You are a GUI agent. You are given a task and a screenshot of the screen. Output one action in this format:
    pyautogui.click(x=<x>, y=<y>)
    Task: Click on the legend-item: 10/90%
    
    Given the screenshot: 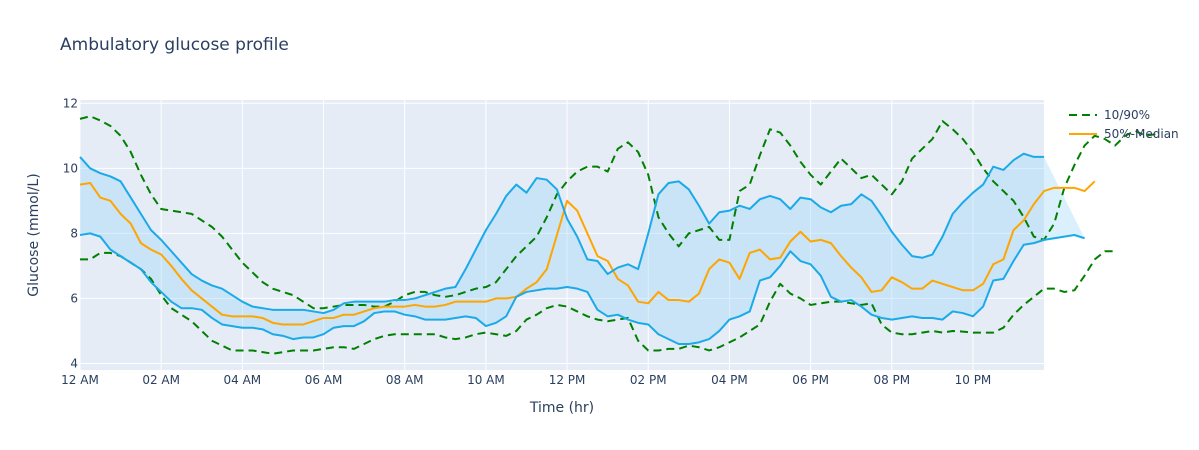 What is the action you would take?
    pyautogui.click(x=1109, y=115)
    